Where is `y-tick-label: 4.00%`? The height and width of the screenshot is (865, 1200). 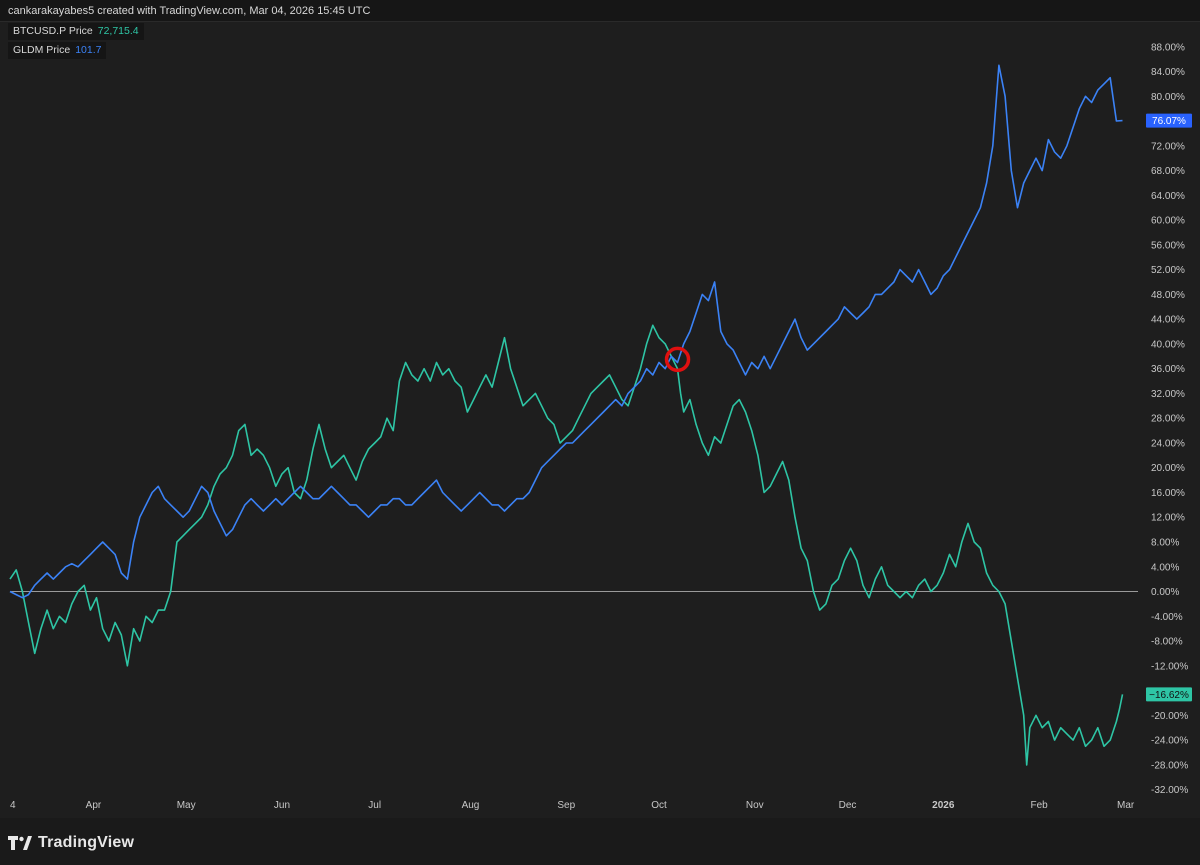
y-tick-label: 4.00% is located at coordinates (1165, 567).